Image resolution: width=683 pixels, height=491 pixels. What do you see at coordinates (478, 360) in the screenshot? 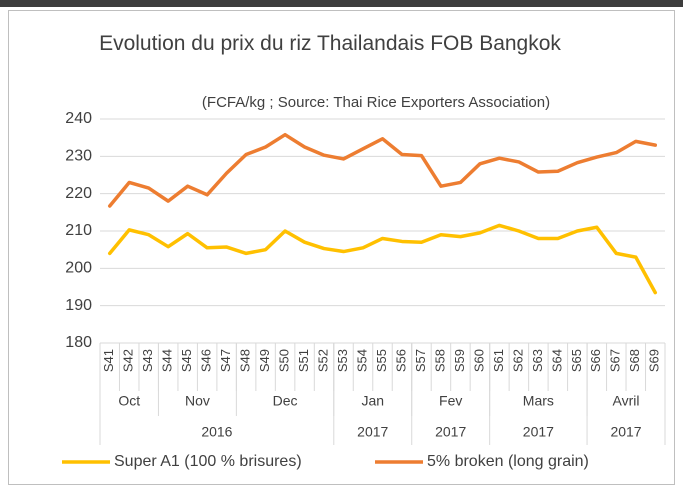
I see `x-tick-label: S60` at bounding box center [478, 360].